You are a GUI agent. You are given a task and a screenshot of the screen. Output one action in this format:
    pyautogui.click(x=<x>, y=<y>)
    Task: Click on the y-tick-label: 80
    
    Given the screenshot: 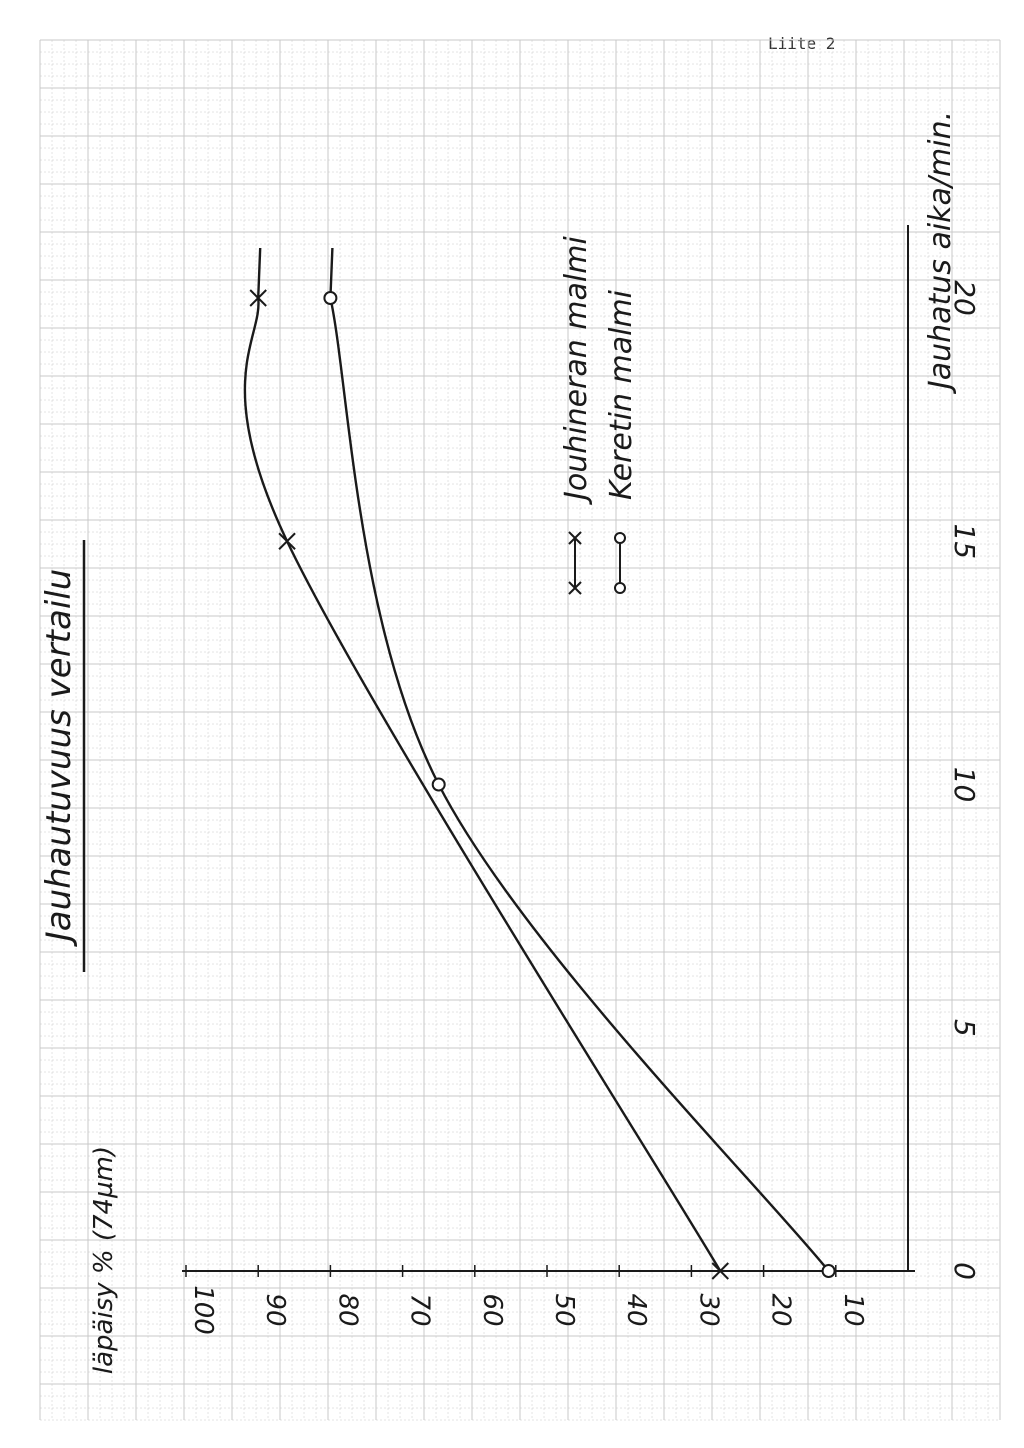 What is the action you would take?
    pyautogui.click(x=347, y=1309)
    